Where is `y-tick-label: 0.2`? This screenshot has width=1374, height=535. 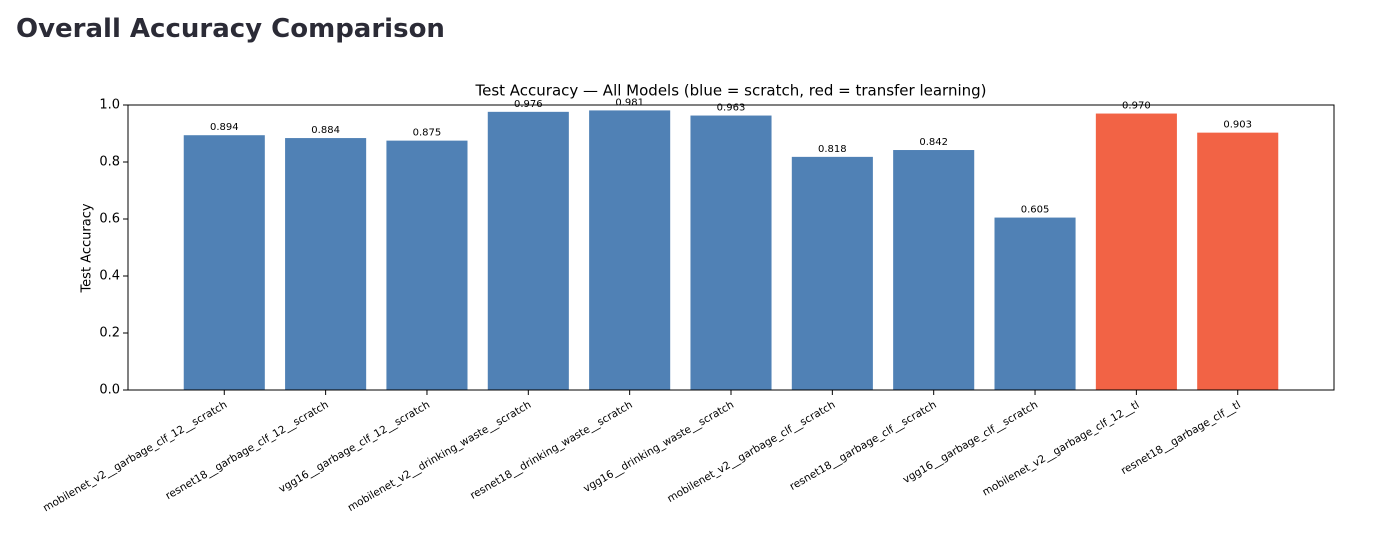 y-tick-label: 0.2 is located at coordinates (109, 333).